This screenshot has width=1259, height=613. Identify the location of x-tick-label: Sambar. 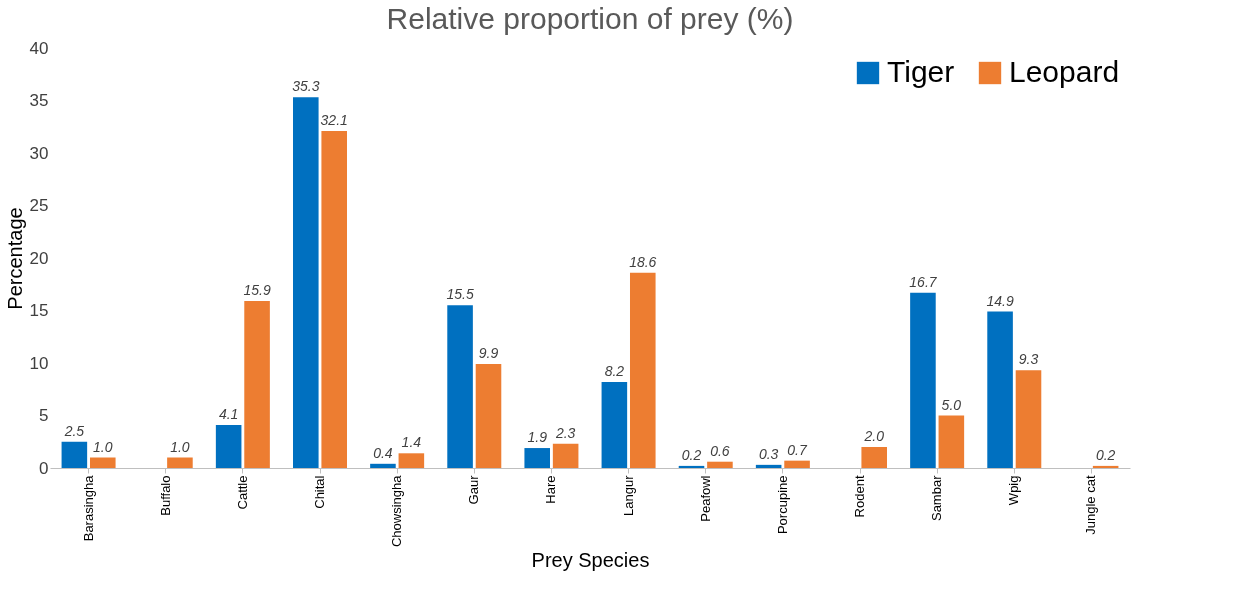
(937, 498).